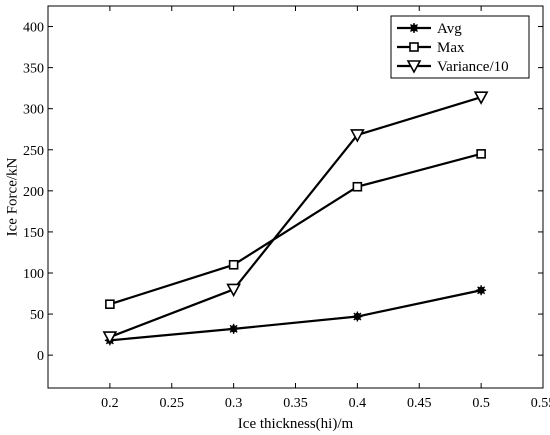  I want to click on x-tick-label: 0.55, so click(540, 403).